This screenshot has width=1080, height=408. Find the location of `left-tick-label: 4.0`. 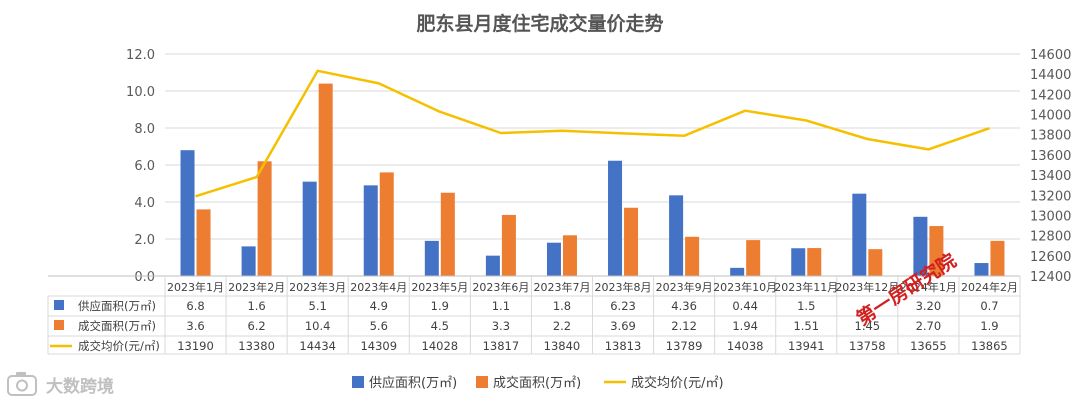

left-tick-label: 4.0 is located at coordinates (144, 203).